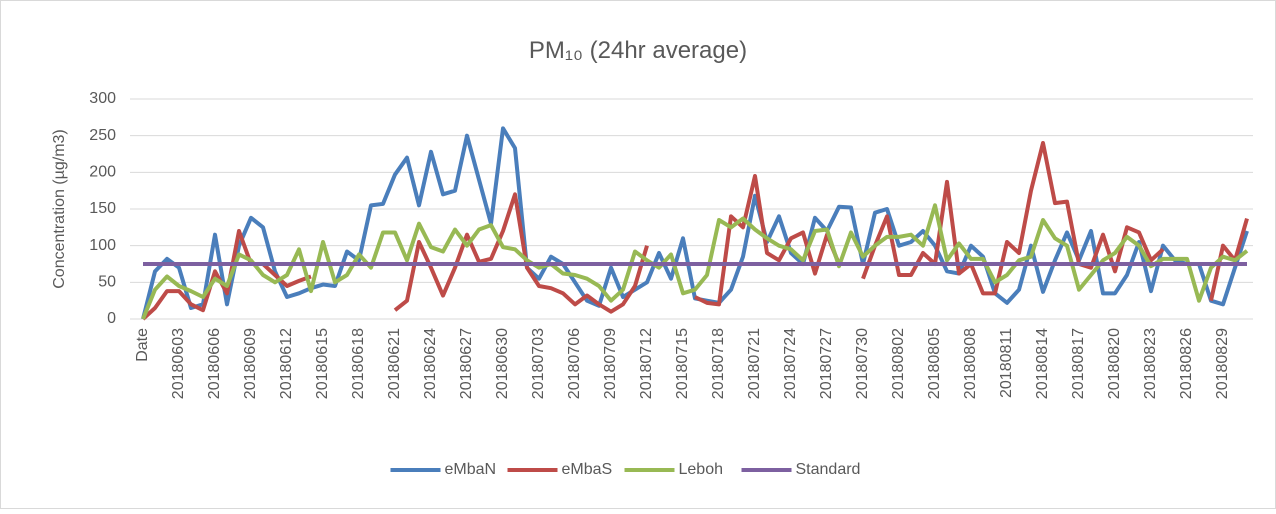  What do you see at coordinates (142, 345) in the screenshot?
I see `x-tick-label: Date` at bounding box center [142, 345].